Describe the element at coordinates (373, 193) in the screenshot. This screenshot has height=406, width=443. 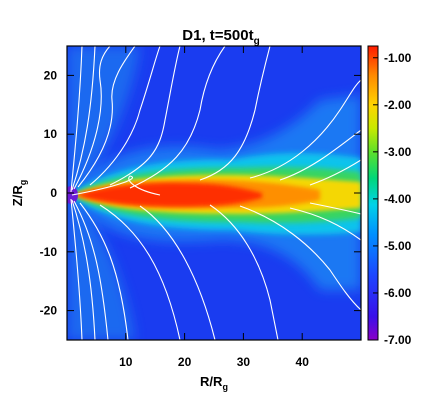
I see `colorbar-gradient` at that location.